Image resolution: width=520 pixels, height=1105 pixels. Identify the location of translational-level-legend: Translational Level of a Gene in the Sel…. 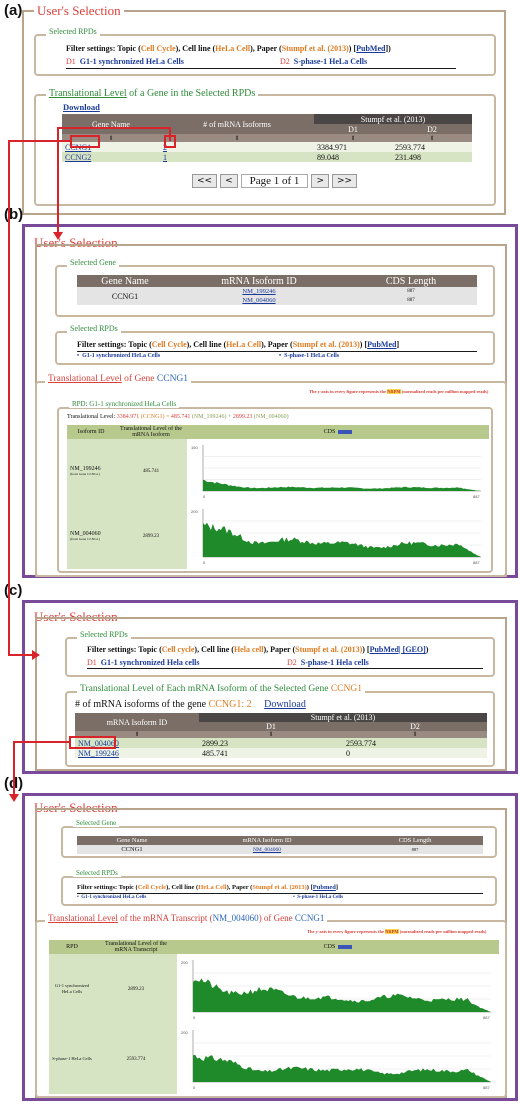
(152, 93).